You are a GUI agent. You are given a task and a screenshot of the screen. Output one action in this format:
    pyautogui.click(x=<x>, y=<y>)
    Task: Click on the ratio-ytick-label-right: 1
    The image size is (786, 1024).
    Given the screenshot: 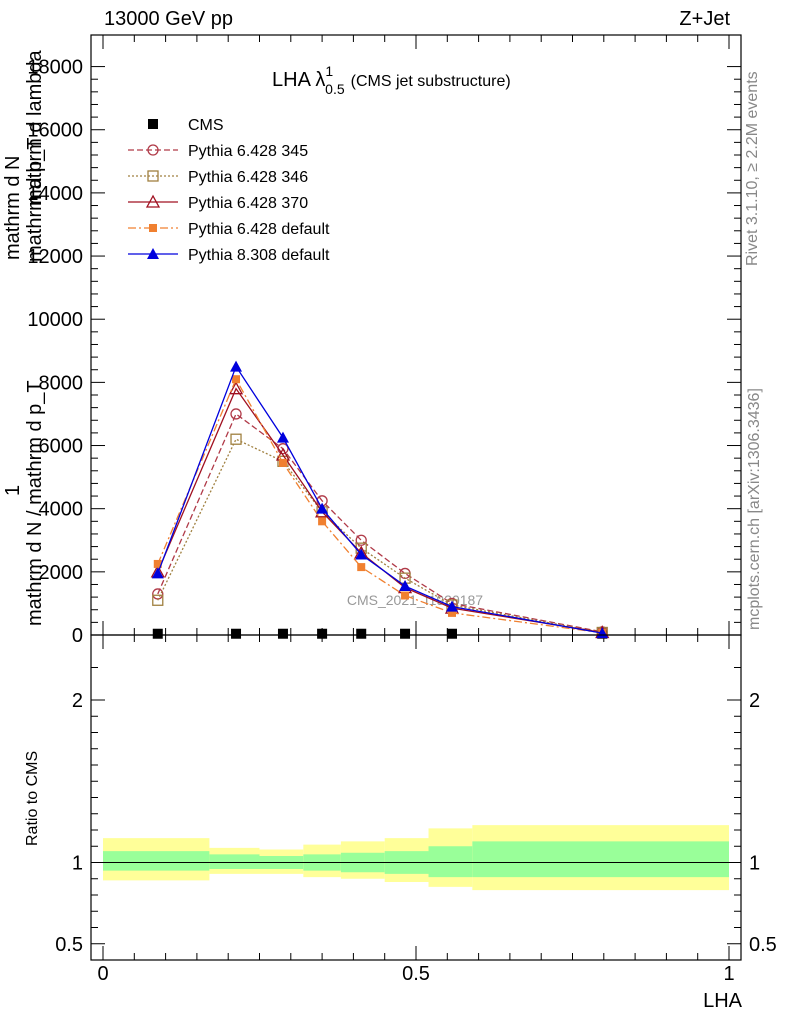 What is the action you would take?
    pyautogui.click(x=754, y=864)
    